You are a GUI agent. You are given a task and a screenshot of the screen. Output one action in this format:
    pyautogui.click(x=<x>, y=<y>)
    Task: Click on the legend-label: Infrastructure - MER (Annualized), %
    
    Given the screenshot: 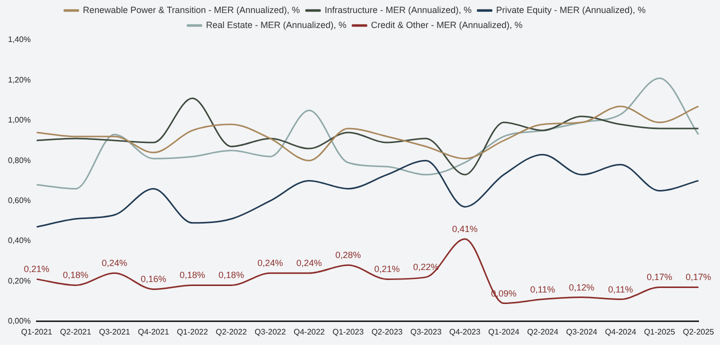 What is the action you would take?
    pyautogui.click(x=398, y=9)
    